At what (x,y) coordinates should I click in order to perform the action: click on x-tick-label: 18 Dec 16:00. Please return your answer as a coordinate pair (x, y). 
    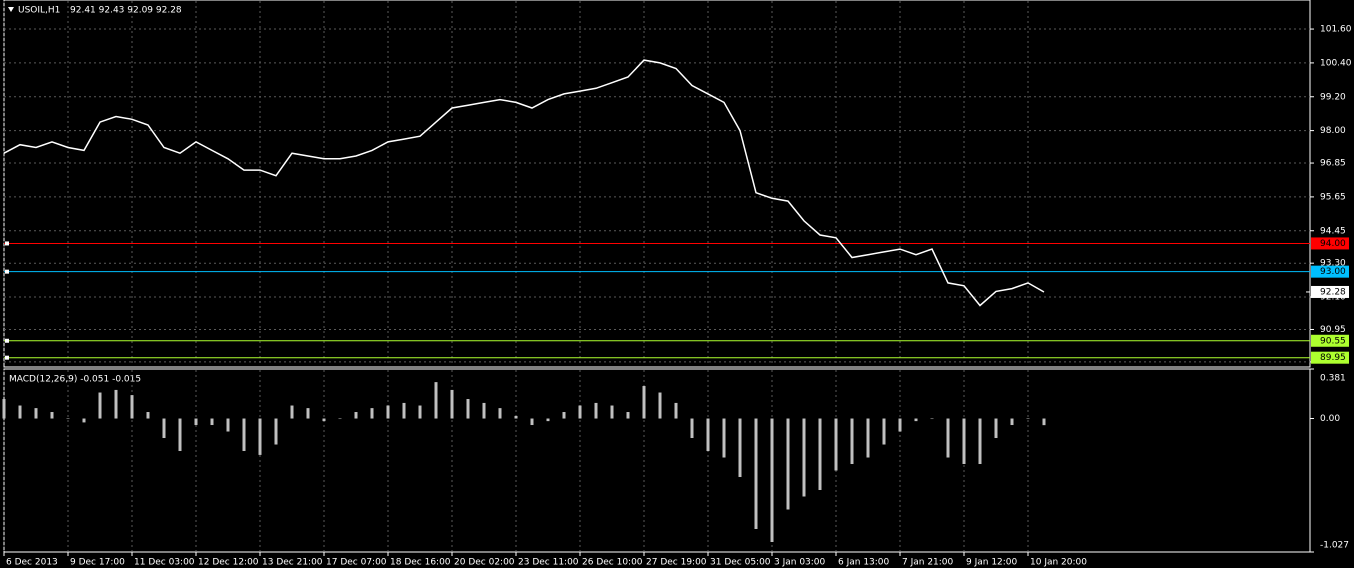
    Looking at the image, I should click on (420, 563).